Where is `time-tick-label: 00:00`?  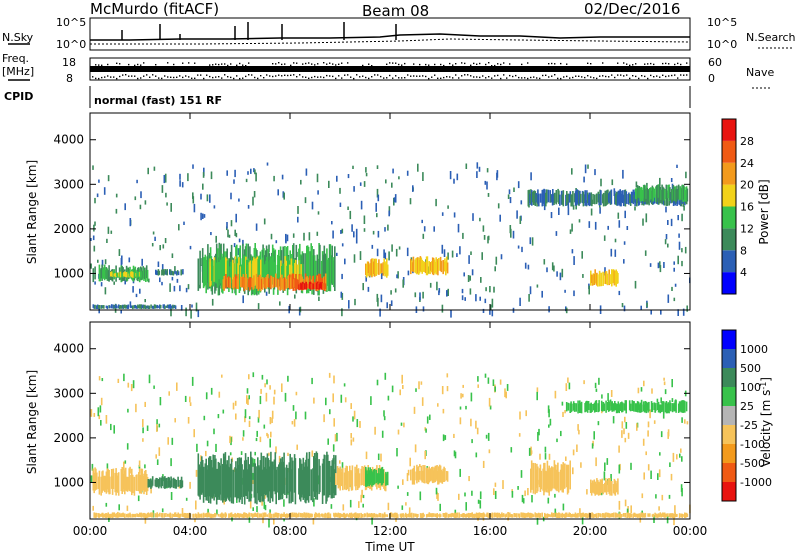 time-tick-label: 00:00 is located at coordinates (690, 531).